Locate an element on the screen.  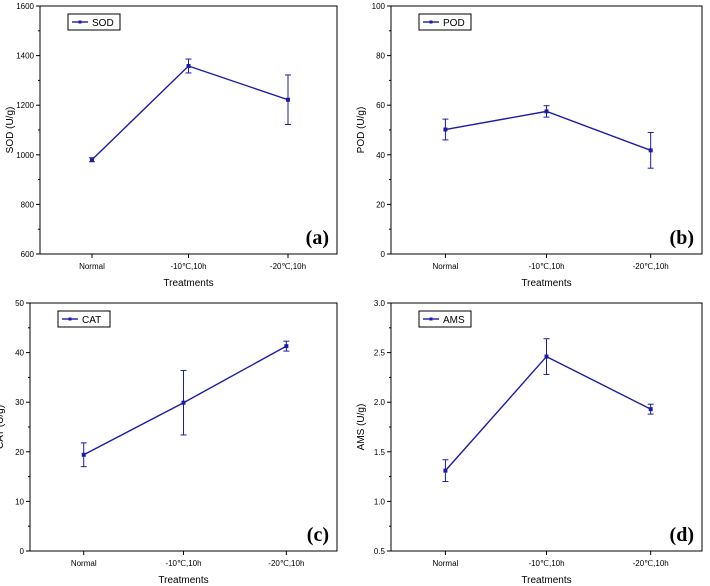
y-tick-label: 1600 is located at coordinates (25, 6).